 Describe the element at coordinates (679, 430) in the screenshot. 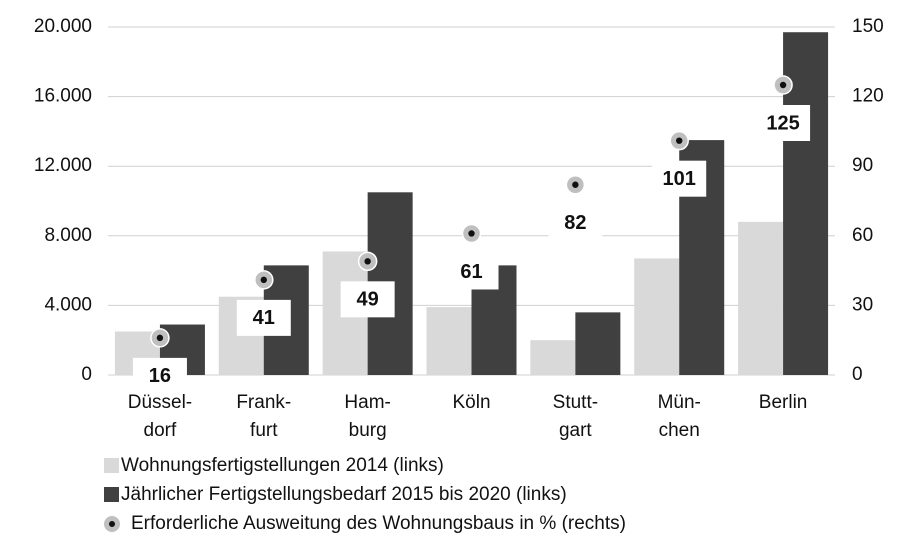

I see `x-tick-line: chen` at that location.